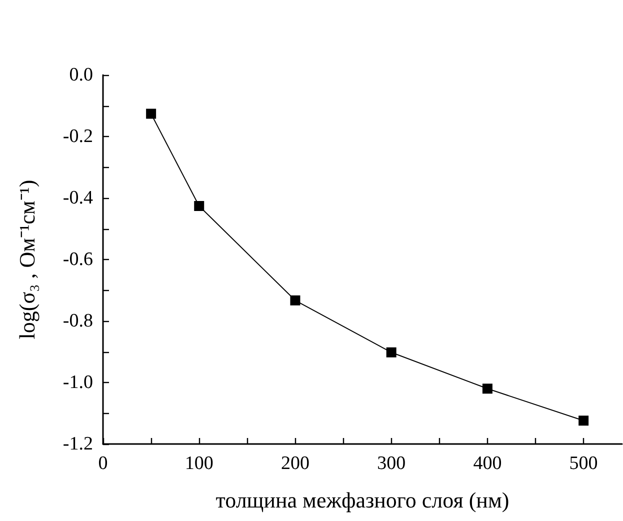 The width and height of the screenshot is (623, 521). I want to click on y-tick-label: -0.8, so click(77, 321).